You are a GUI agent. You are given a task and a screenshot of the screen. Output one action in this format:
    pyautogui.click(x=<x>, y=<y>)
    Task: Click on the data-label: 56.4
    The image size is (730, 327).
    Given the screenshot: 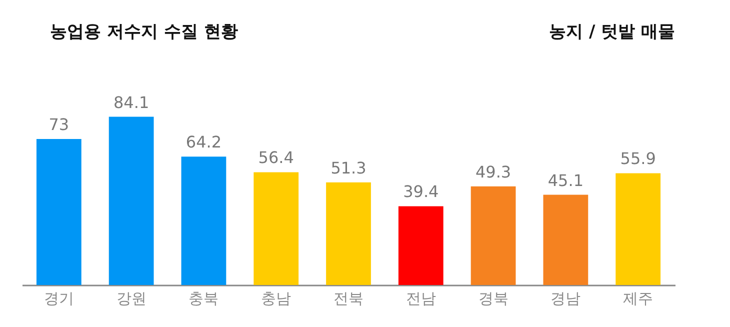 What is the action you would take?
    pyautogui.click(x=276, y=158)
    